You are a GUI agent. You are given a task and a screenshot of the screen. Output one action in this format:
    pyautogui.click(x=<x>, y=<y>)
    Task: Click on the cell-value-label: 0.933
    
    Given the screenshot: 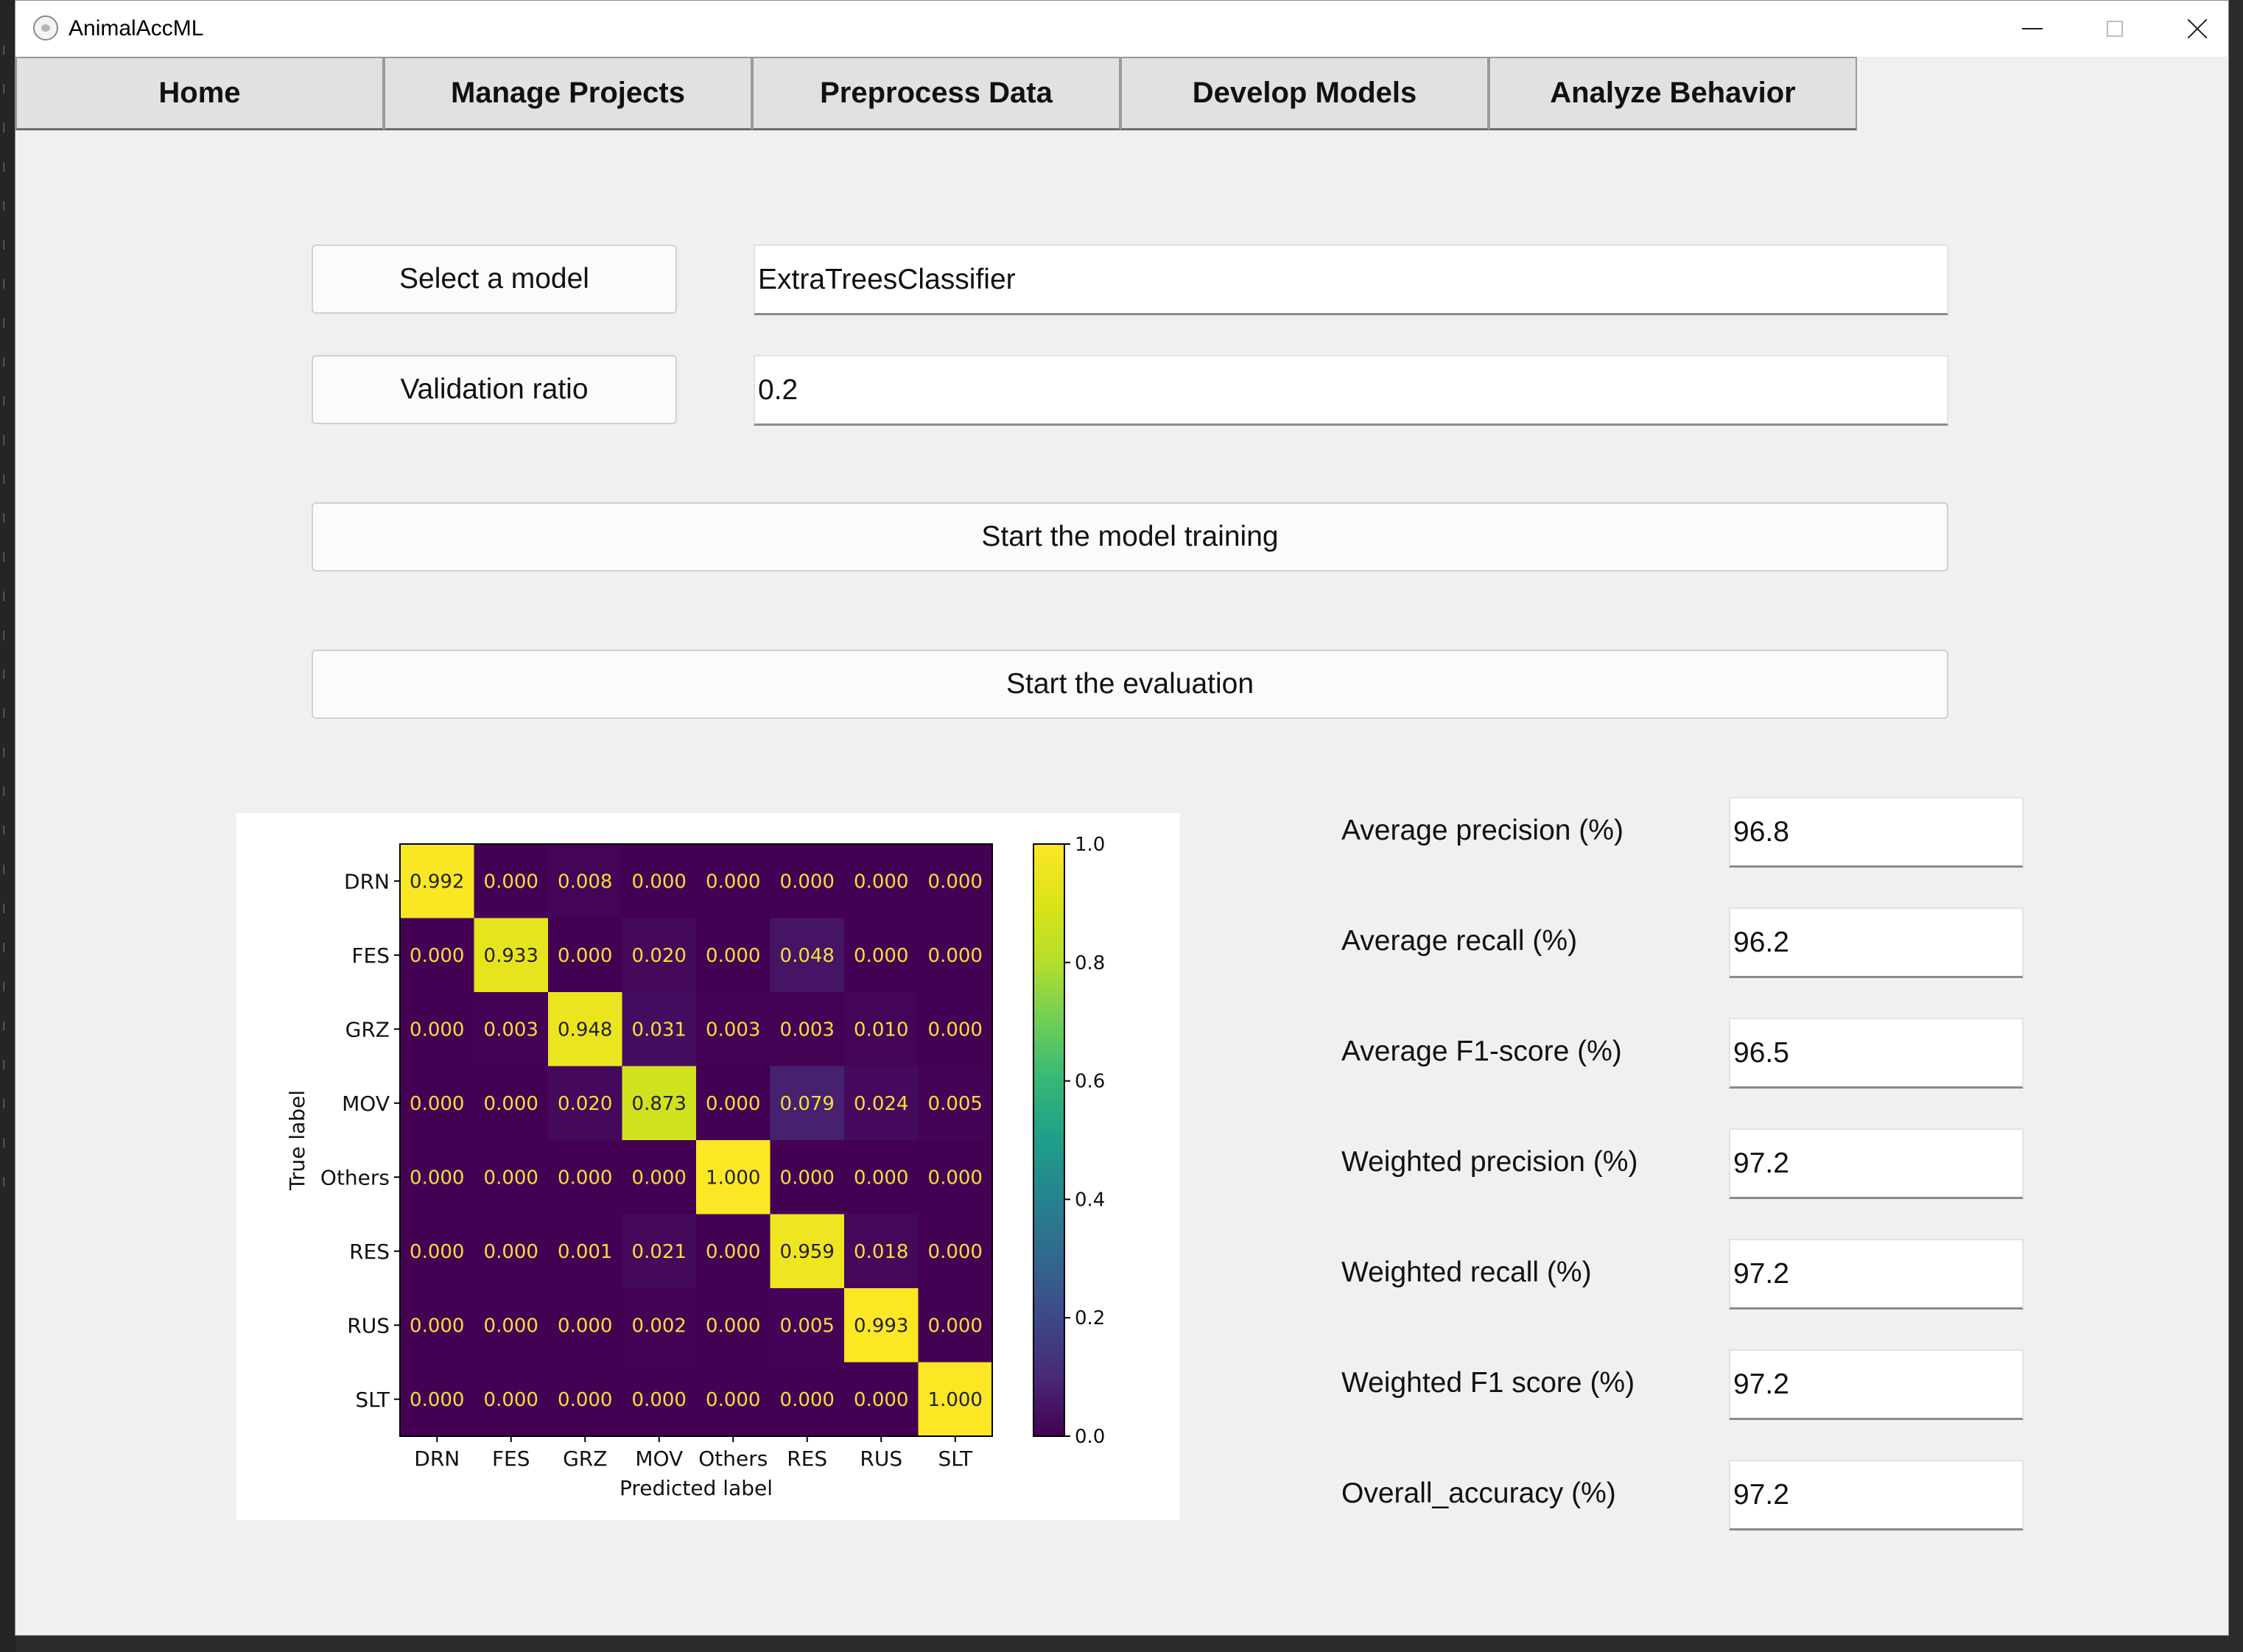 What is the action you would take?
    pyautogui.click(x=511, y=956)
    